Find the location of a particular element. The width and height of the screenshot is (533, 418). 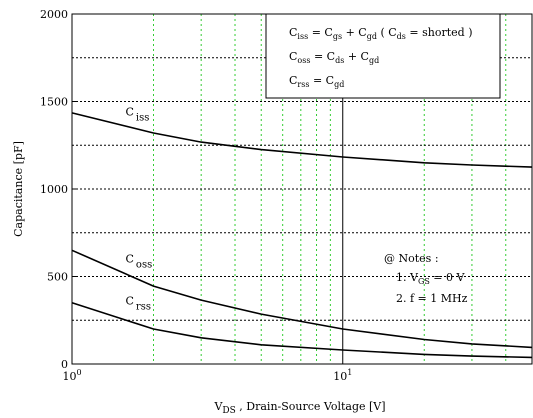

y-tick-label: 0 is located at coordinates (64, 364).